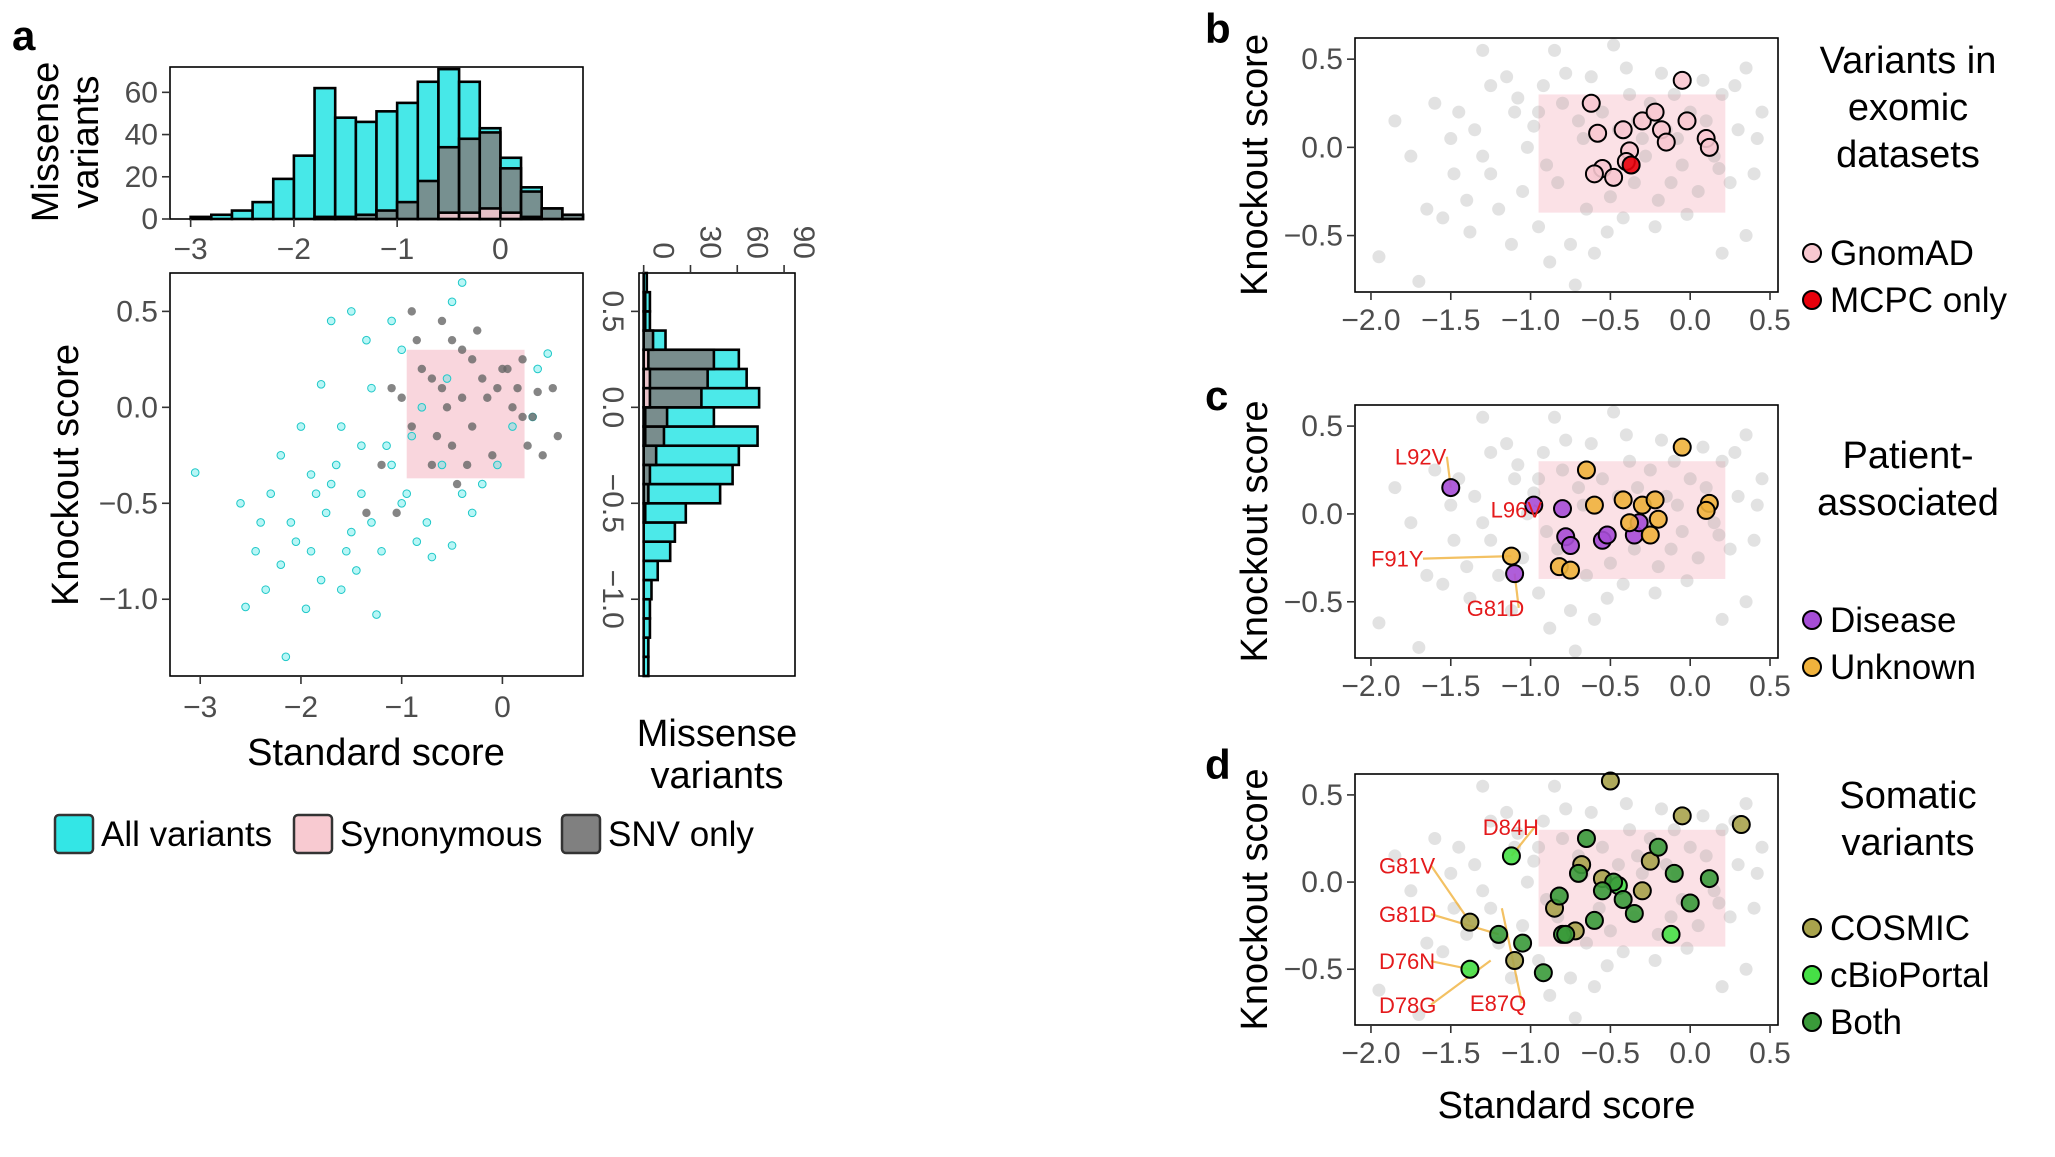  What do you see at coordinates (1498, 1003) in the screenshot?
I see `annotation-label: E87Q` at bounding box center [1498, 1003].